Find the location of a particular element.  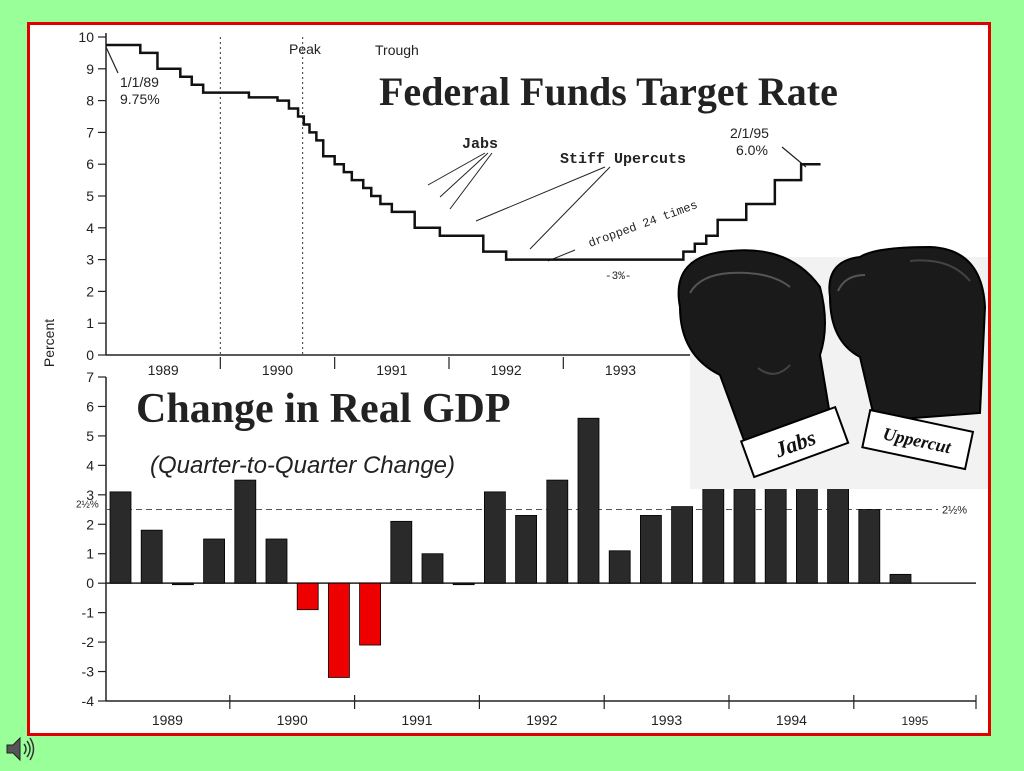

gdp-x-tick-label: 1993 is located at coordinates (666, 720).